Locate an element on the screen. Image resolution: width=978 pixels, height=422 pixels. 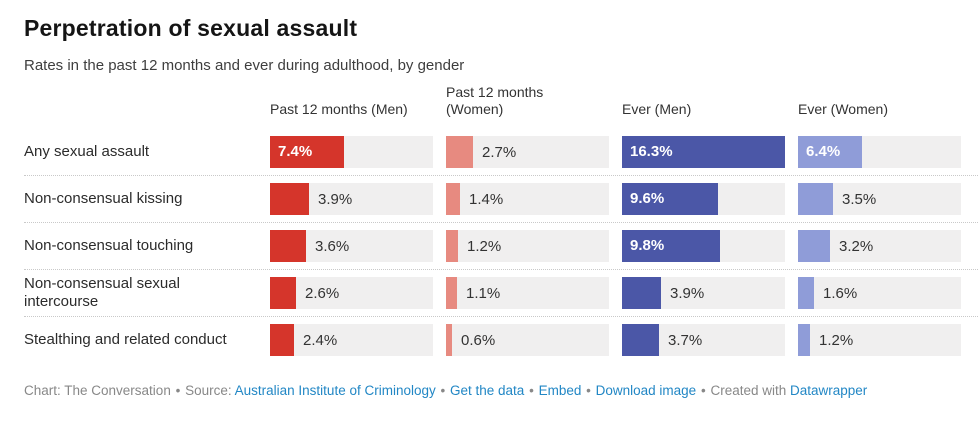
bar-value-label: 2.7% is located at coordinates (499, 152).